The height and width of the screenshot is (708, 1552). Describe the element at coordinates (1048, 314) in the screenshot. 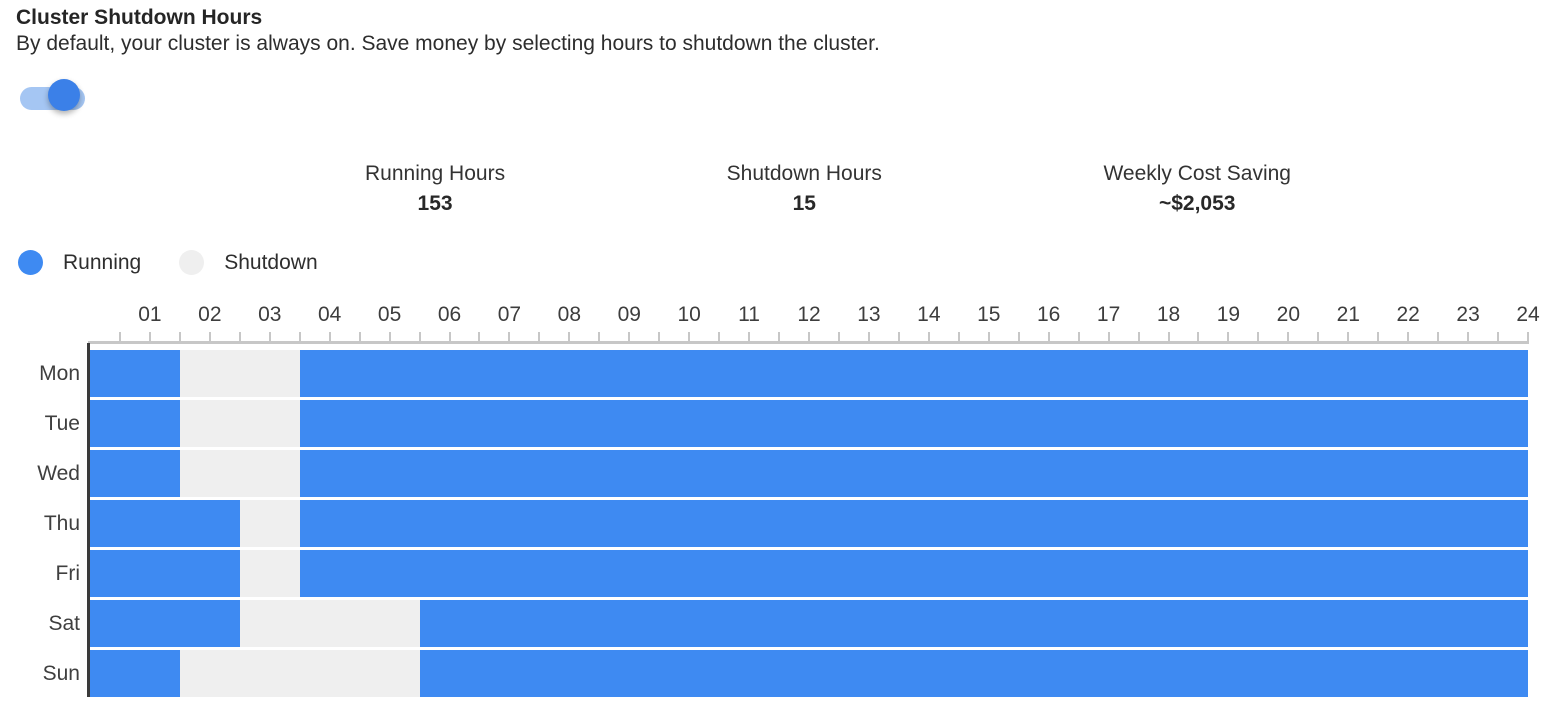

I see `hour-label-16: 16` at that location.